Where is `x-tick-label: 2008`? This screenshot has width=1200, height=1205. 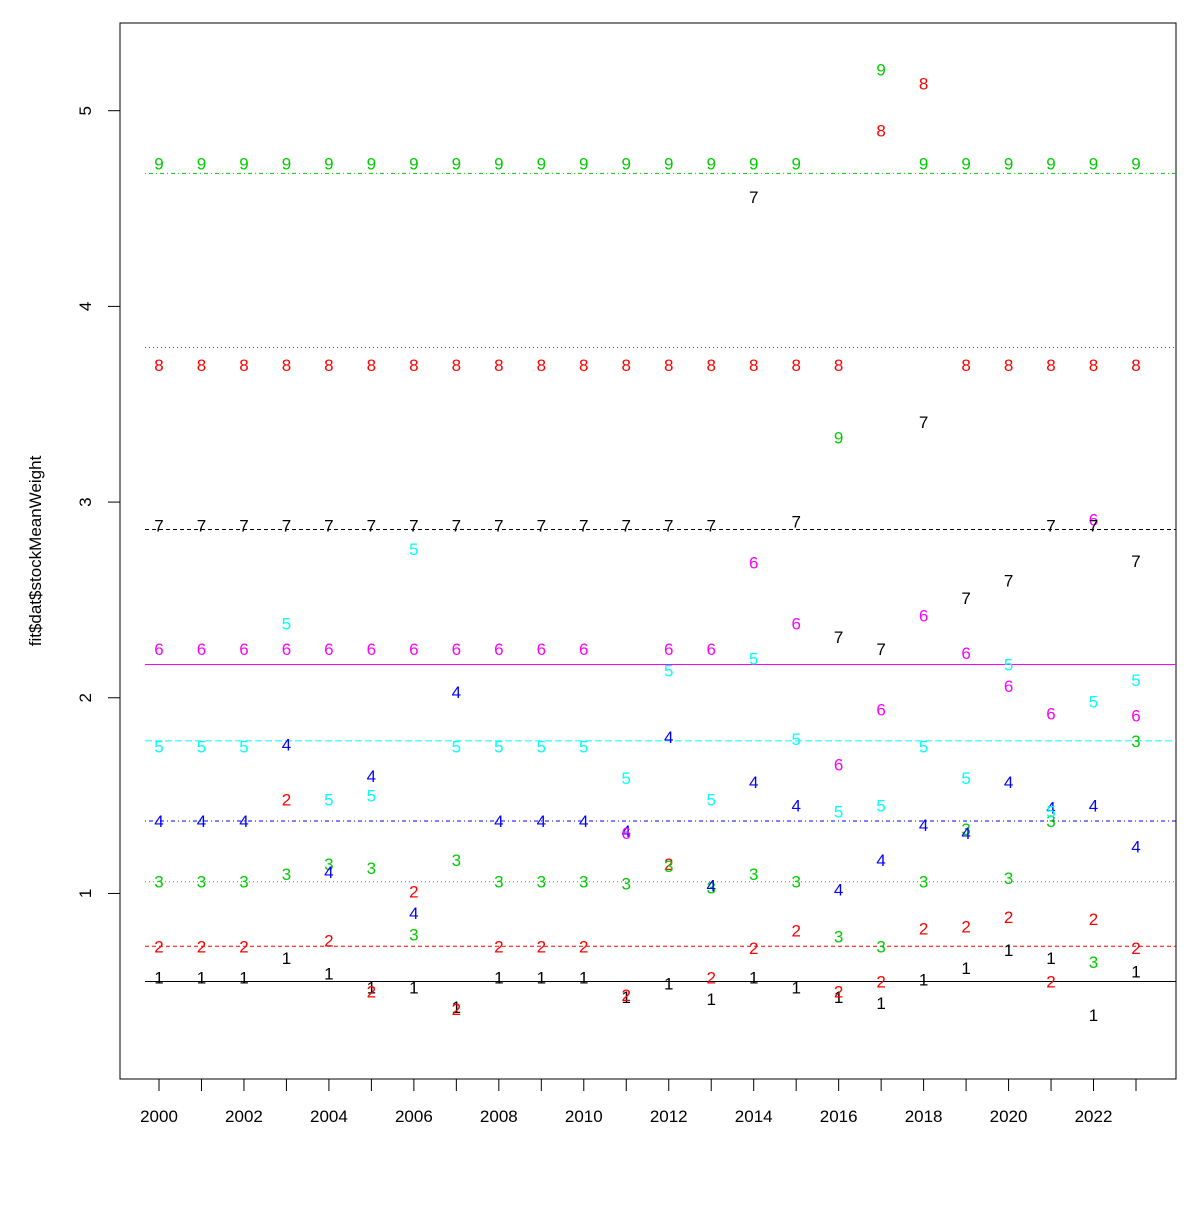
x-tick-label: 2008 is located at coordinates (499, 1116).